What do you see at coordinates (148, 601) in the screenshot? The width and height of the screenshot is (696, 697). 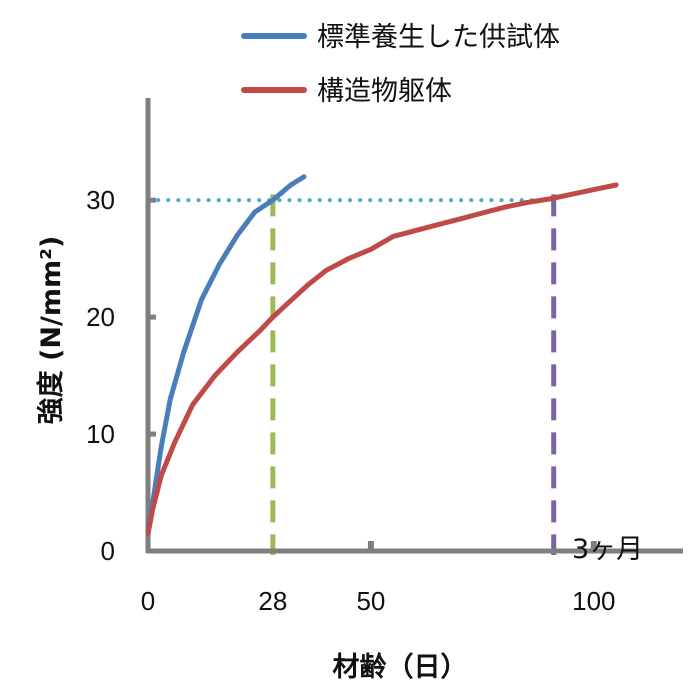 I see `x-tick-label-0: 0` at bounding box center [148, 601].